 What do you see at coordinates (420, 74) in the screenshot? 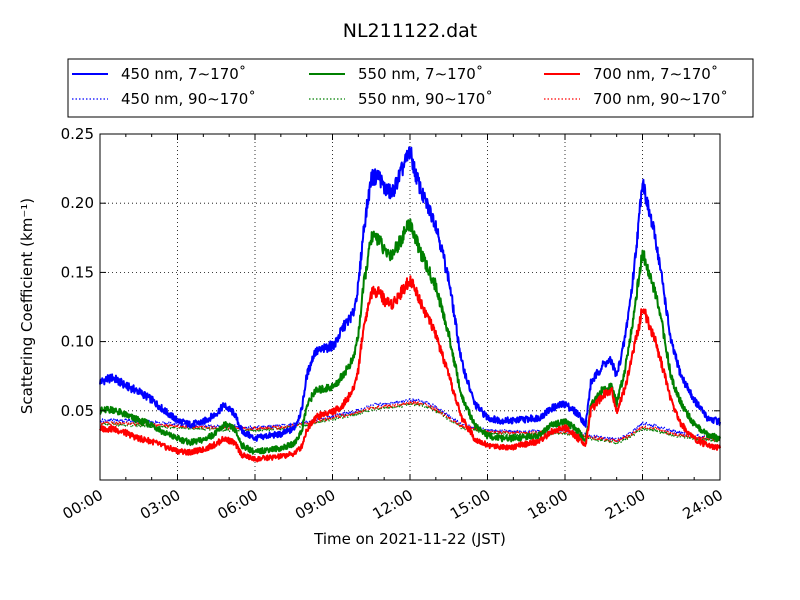
I see `legend-label: 550 nm, 7∼170˚` at bounding box center [420, 74].